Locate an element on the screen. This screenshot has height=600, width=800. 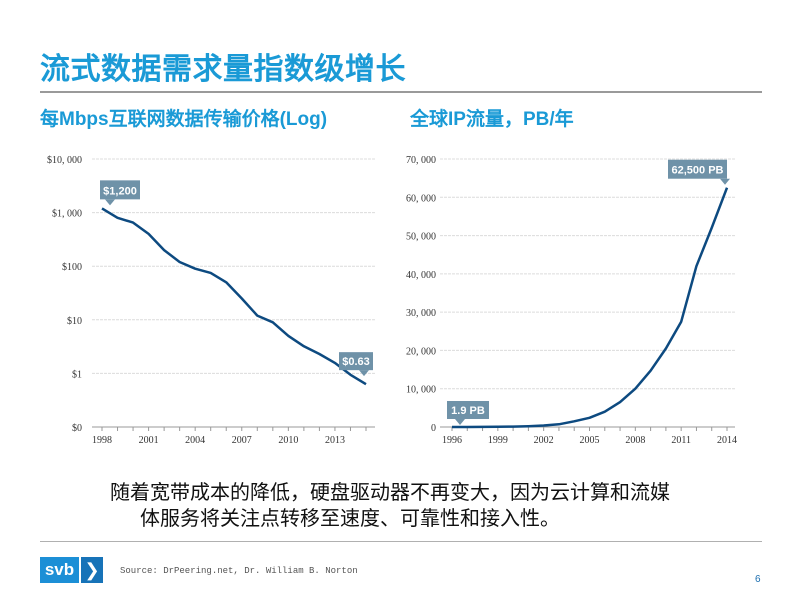
y-tick-label: 10, 000 is located at coordinates (421, 390).